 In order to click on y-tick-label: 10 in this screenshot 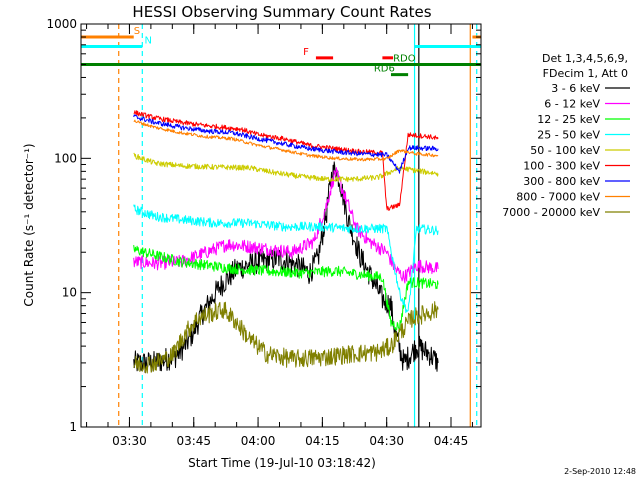, I will do `click(69, 293)`.